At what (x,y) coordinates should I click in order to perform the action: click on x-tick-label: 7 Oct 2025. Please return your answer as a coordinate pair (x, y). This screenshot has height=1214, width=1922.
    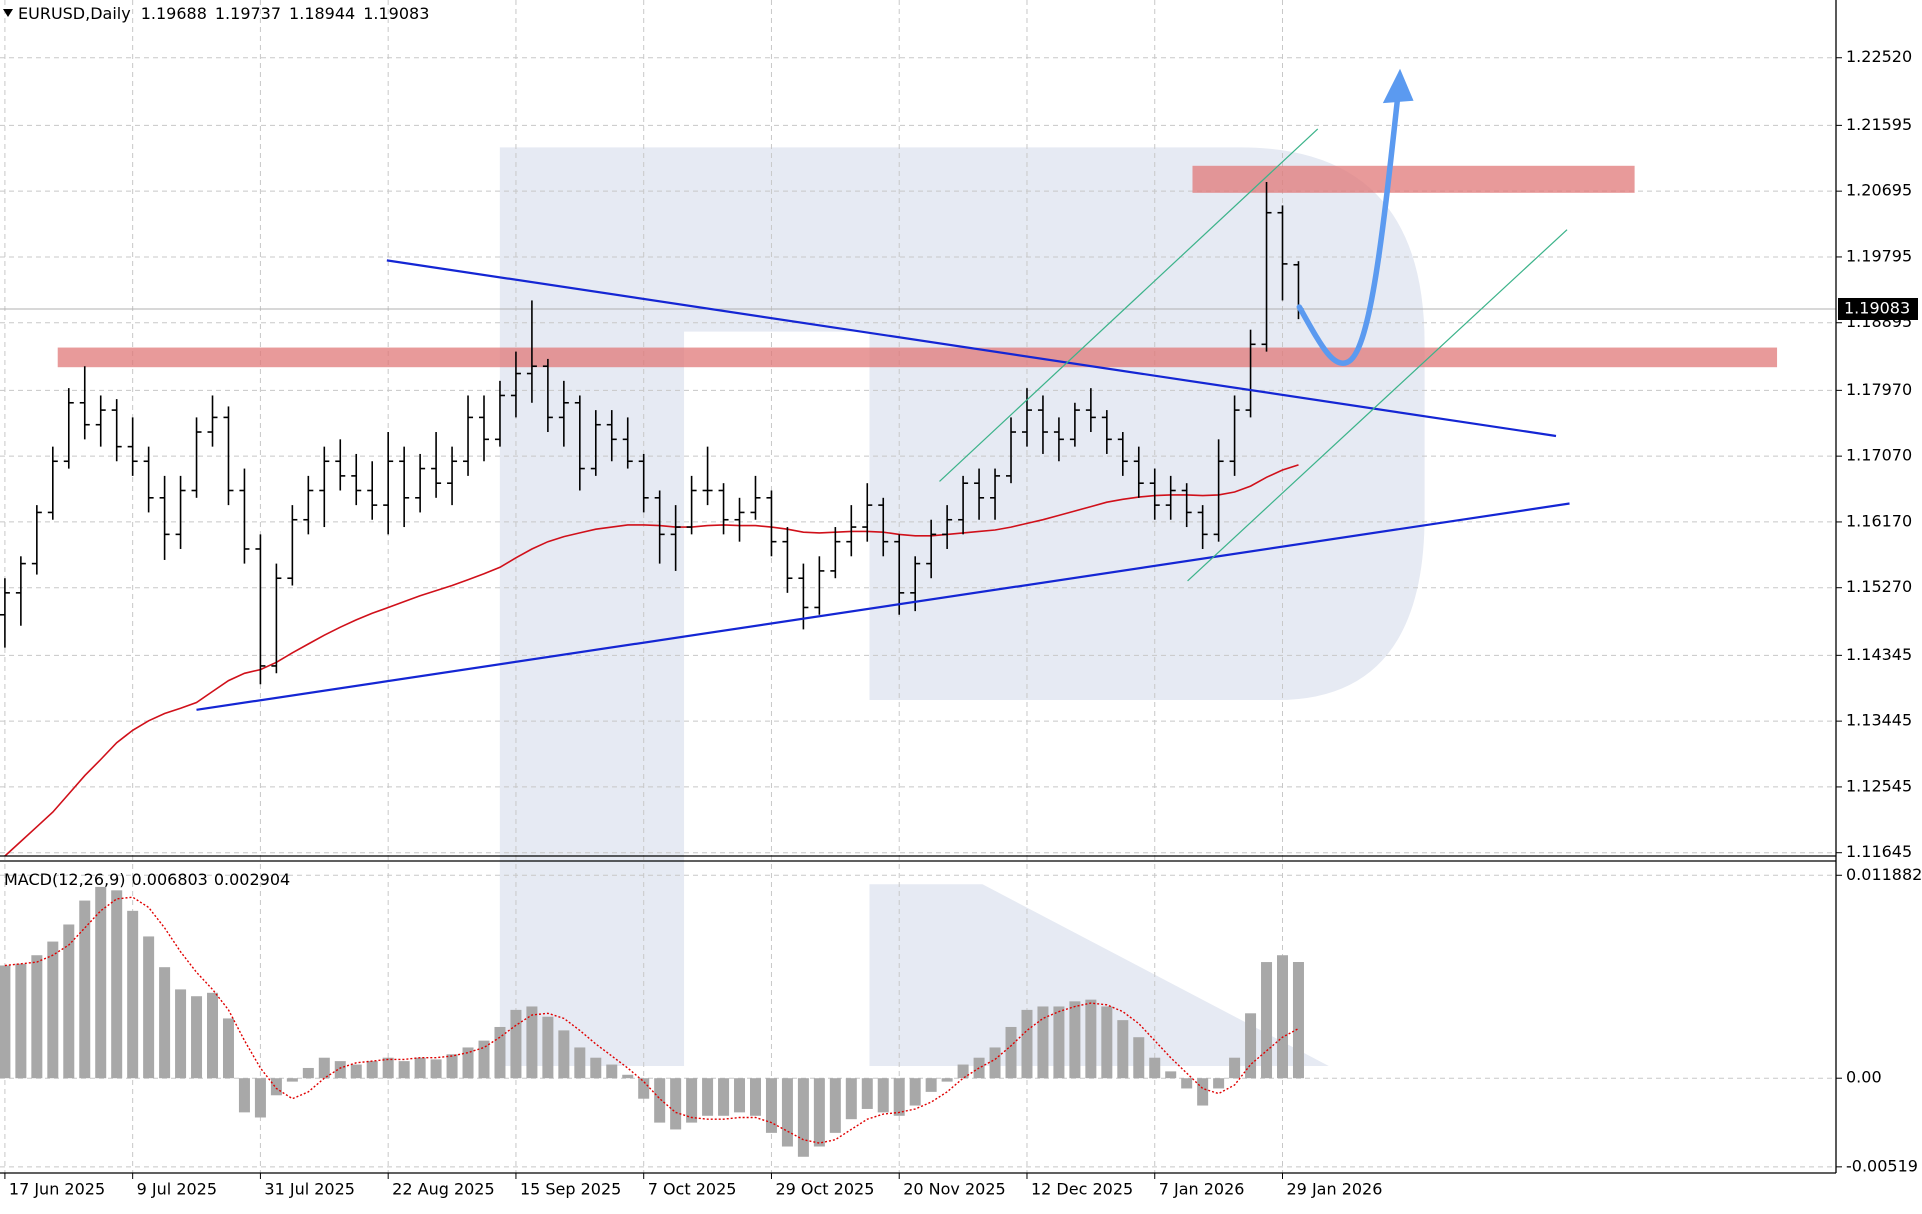
    Looking at the image, I should click on (692, 1189).